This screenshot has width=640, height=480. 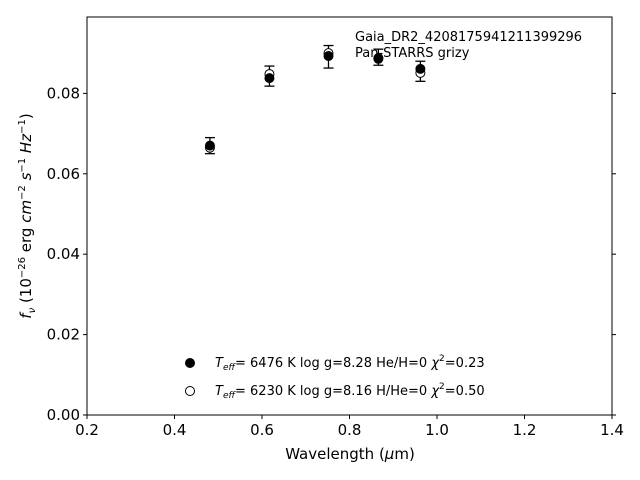 What do you see at coordinates (27, 215) in the screenshot?
I see `y-axis-label: fν (10−26 erg cm−2 s−1 Hz−1)` at bounding box center [27, 215].